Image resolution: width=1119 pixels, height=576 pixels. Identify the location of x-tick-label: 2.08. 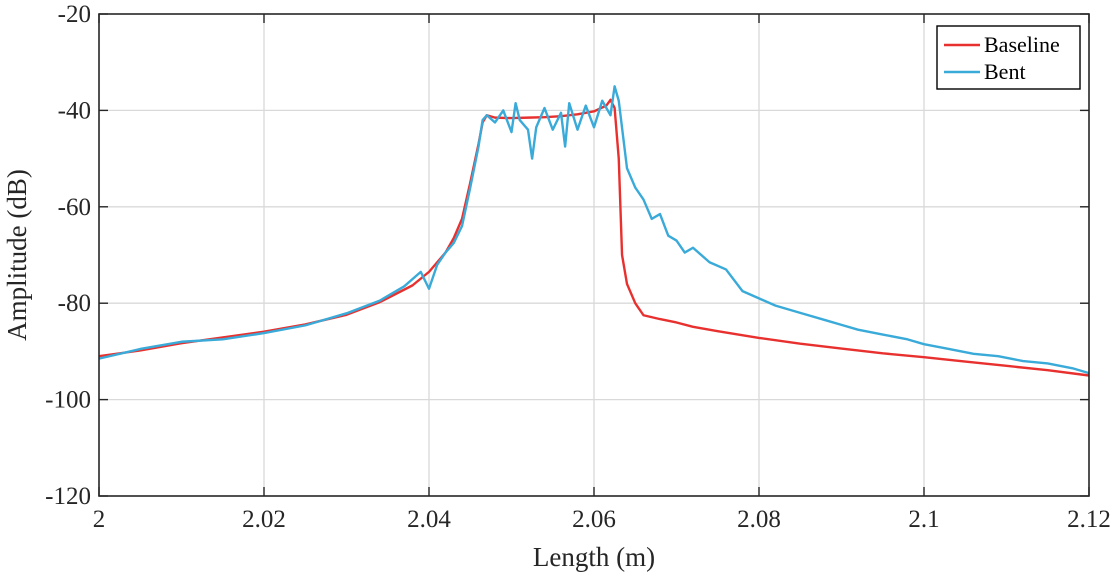
(759, 519).